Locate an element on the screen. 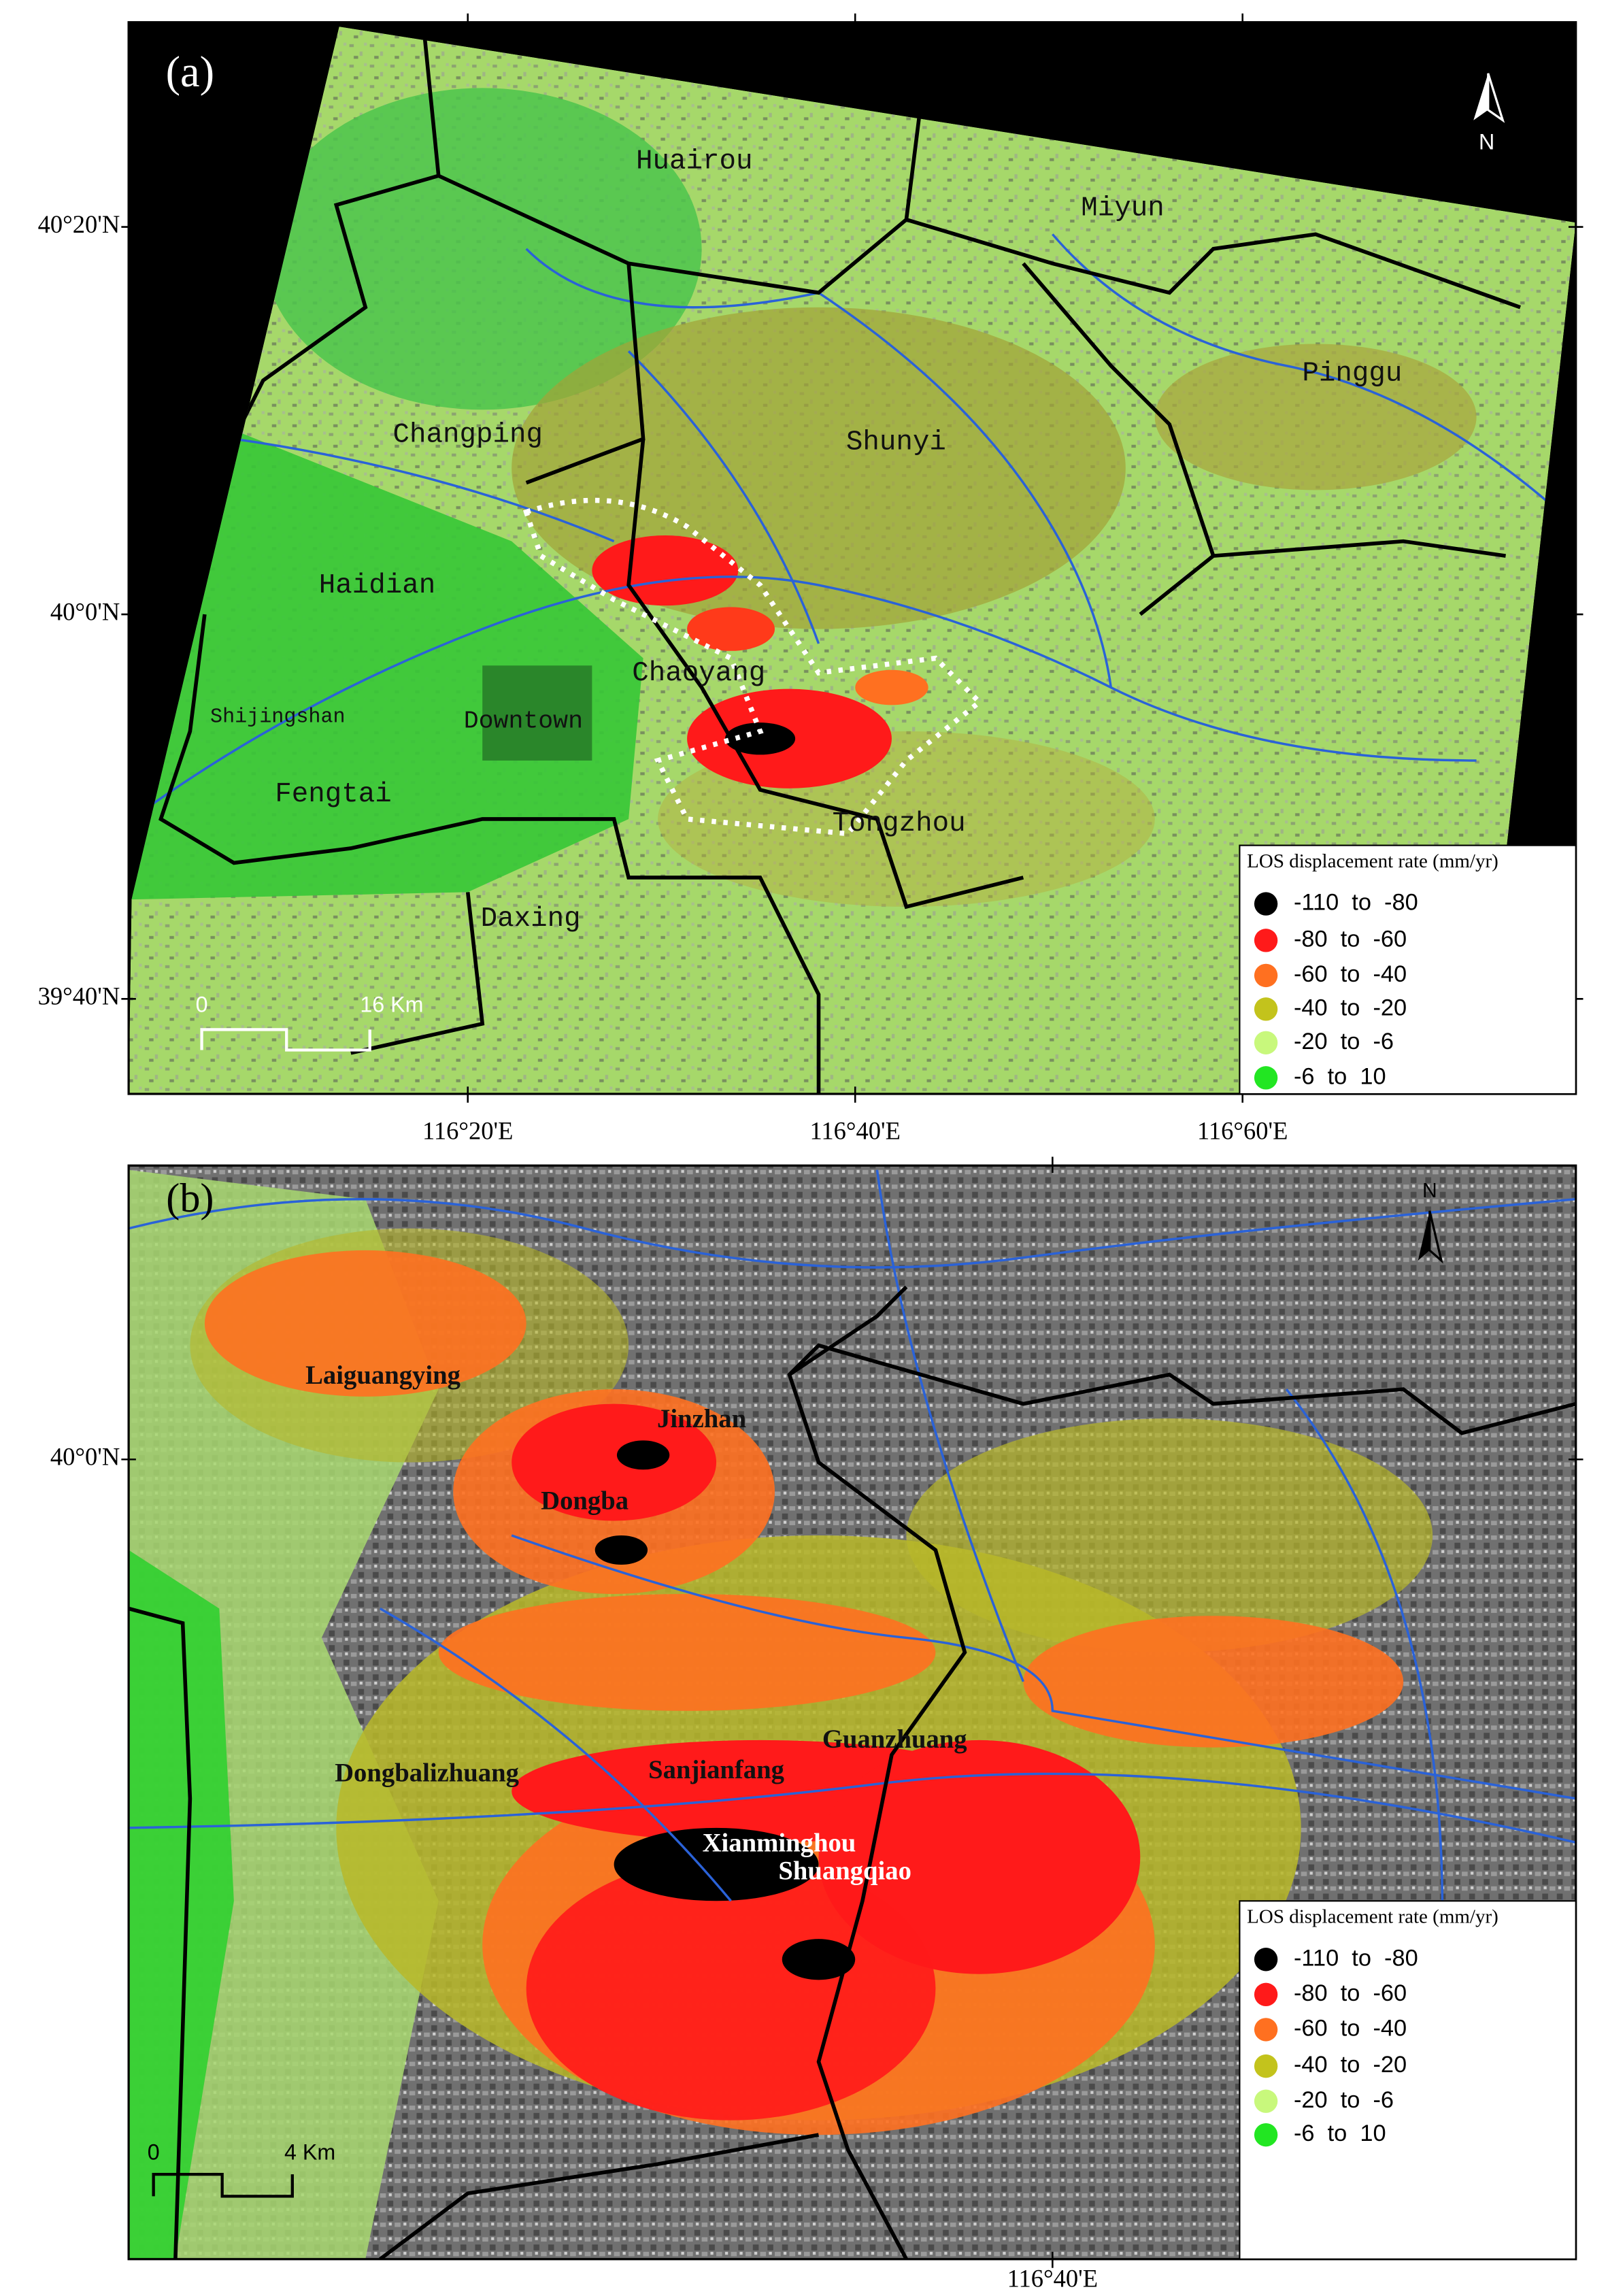 This screenshot has height=2296, width=1608. place-label: Shunyi is located at coordinates (896, 443).